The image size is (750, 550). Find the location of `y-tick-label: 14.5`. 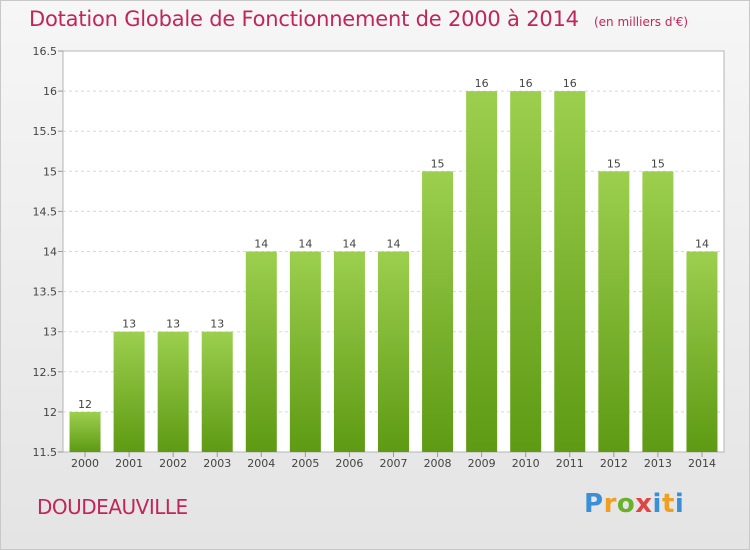

y-tick-label: 14.5 is located at coordinates (45, 211).